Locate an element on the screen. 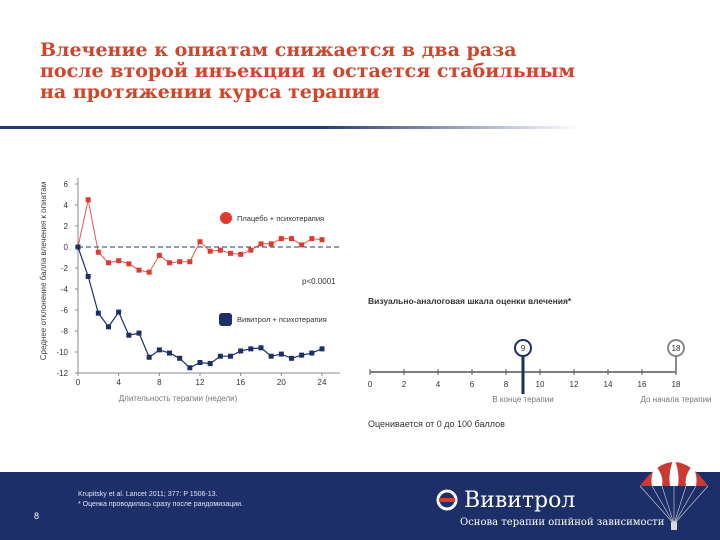 Image resolution: width=720 pixels, height=540 pixels. vas-tick-label: 2 is located at coordinates (404, 384).